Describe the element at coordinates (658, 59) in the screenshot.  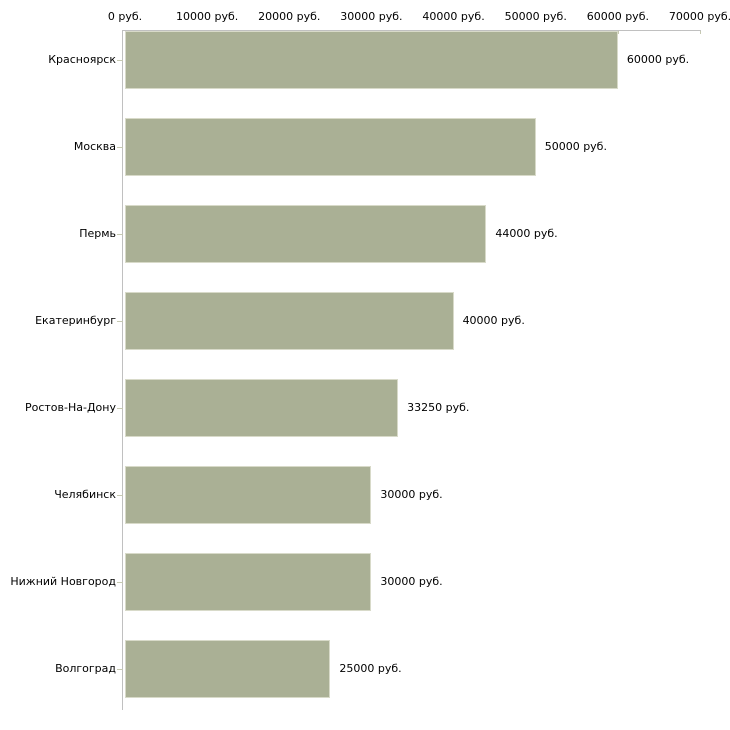
I see `bar-value-label: 60000 руб.` at that location.